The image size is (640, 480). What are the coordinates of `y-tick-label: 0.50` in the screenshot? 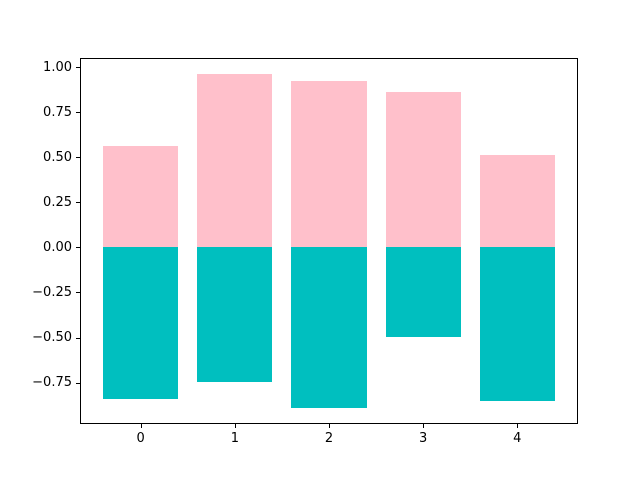 It's located at (57, 157).